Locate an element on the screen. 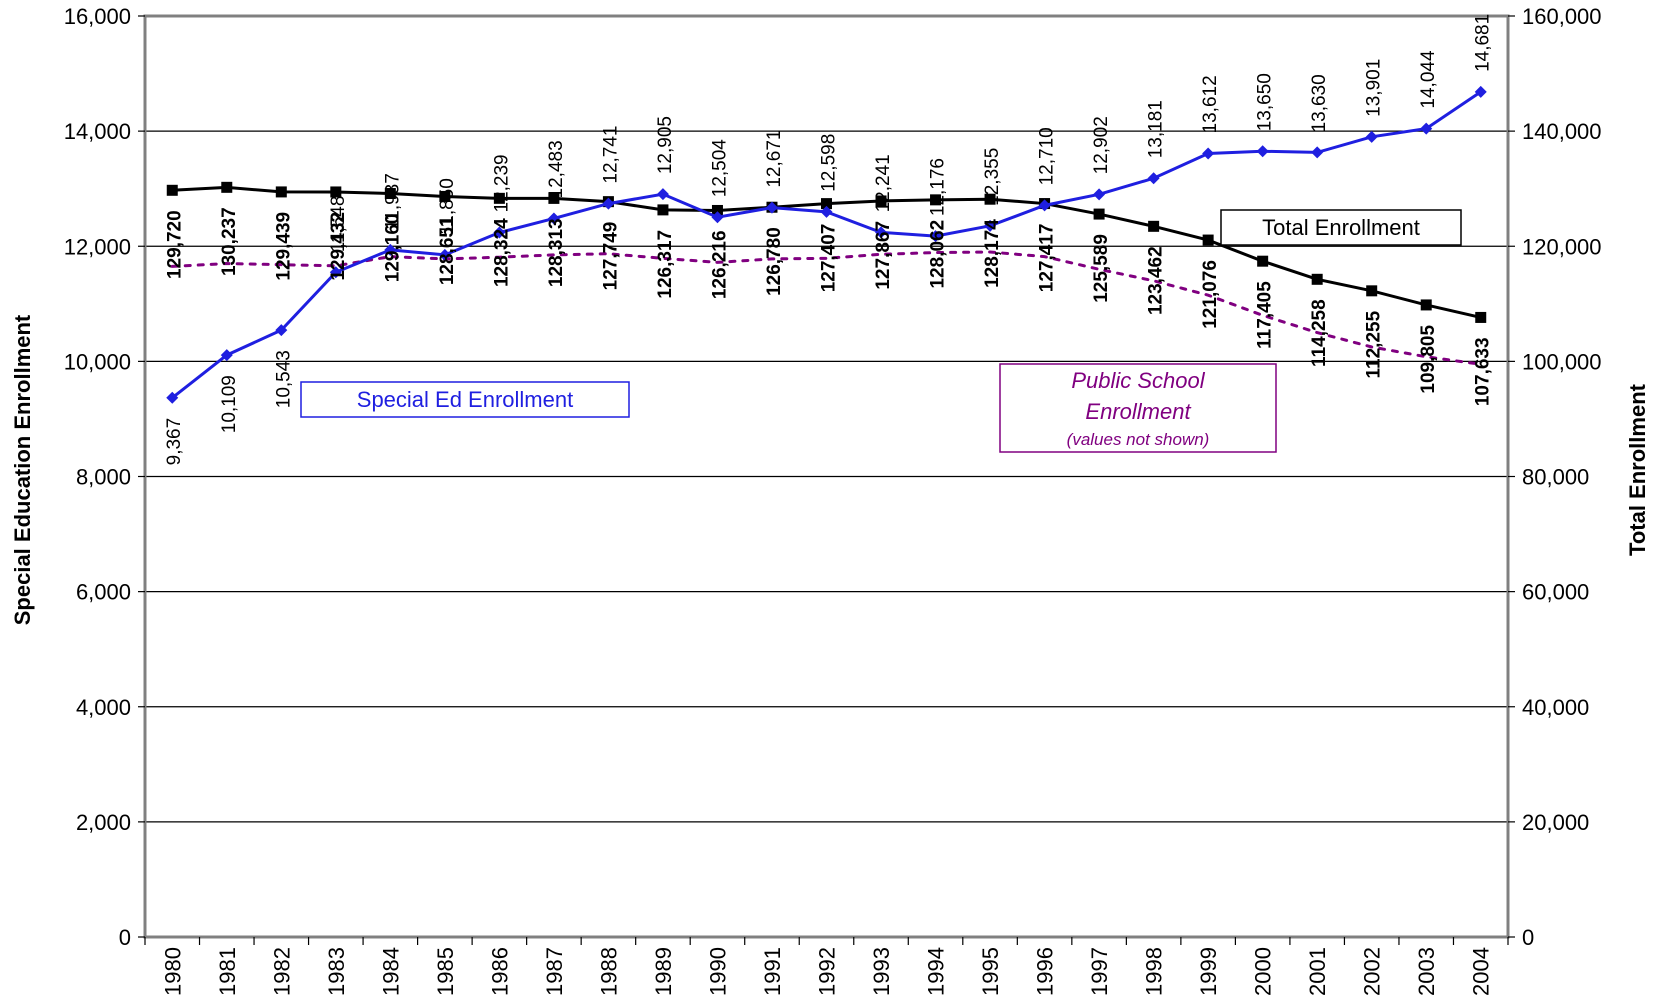 This screenshot has height=1007, width=1660. x-tick-label: 1995 is located at coordinates (990, 971).